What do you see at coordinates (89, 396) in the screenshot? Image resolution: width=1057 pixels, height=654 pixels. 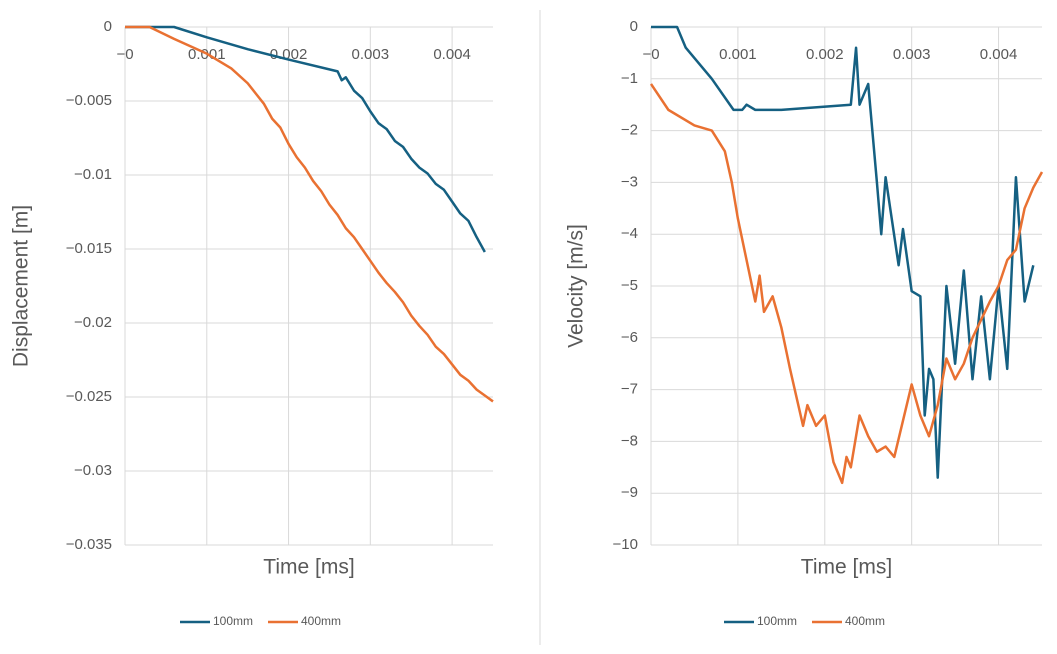 I see `y-tick-label: −0.025` at bounding box center [89, 396].